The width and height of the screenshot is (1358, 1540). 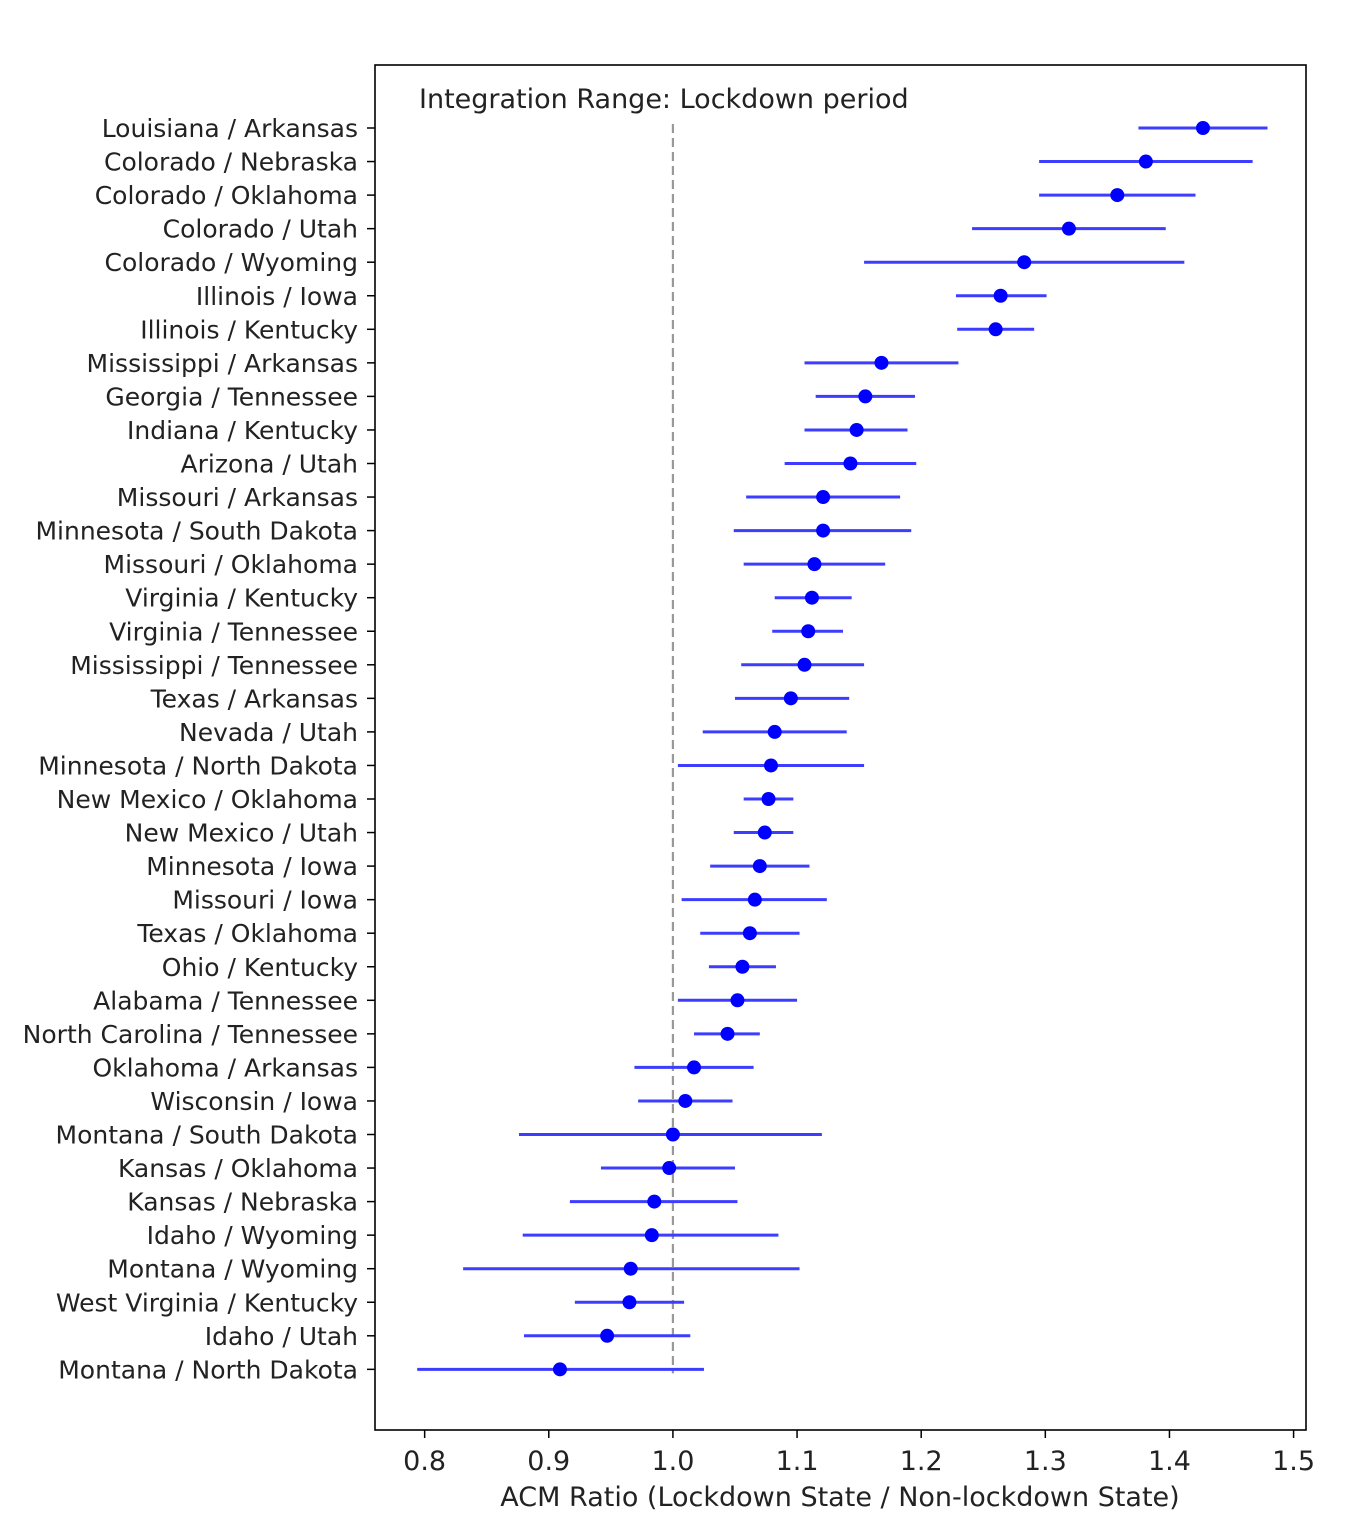 I want to click on y-tick-label: Louisiana / Arkansas, so click(x=230, y=128).